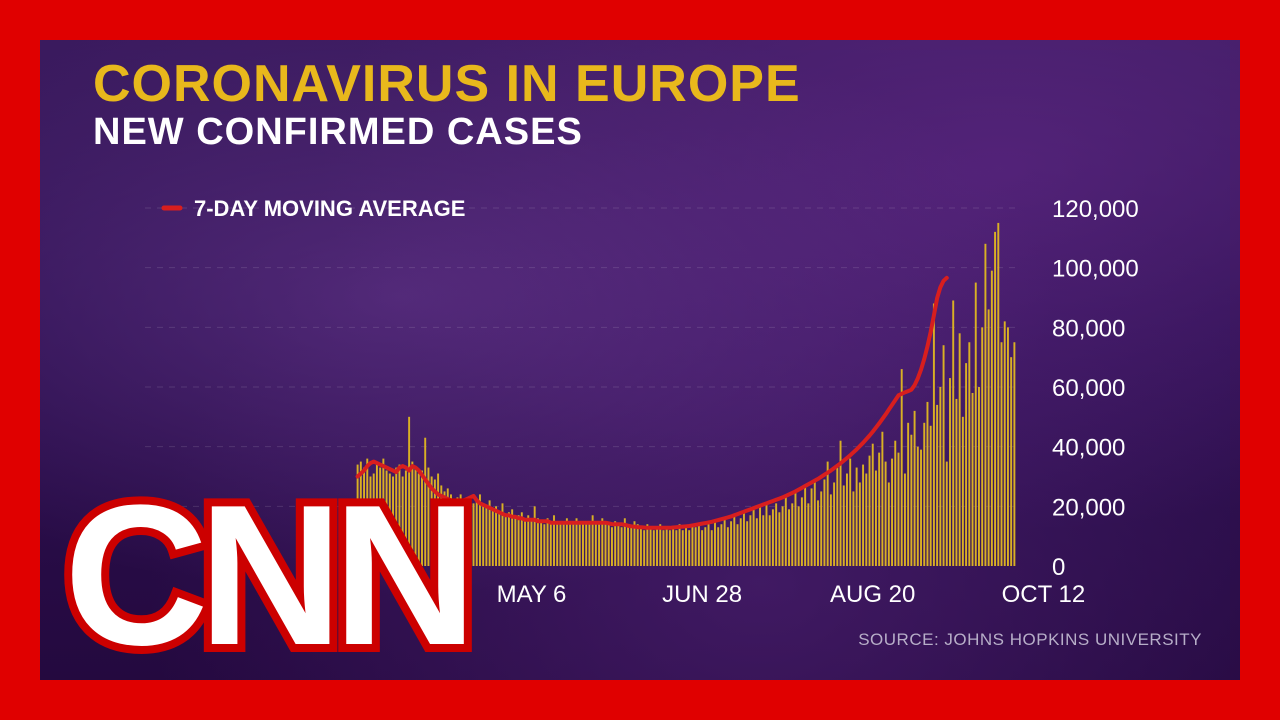  What do you see at coordinates (1095, 269) in the screenshot?
I see `y-tick-label: 100,000` at bounding box center [1095, 269].